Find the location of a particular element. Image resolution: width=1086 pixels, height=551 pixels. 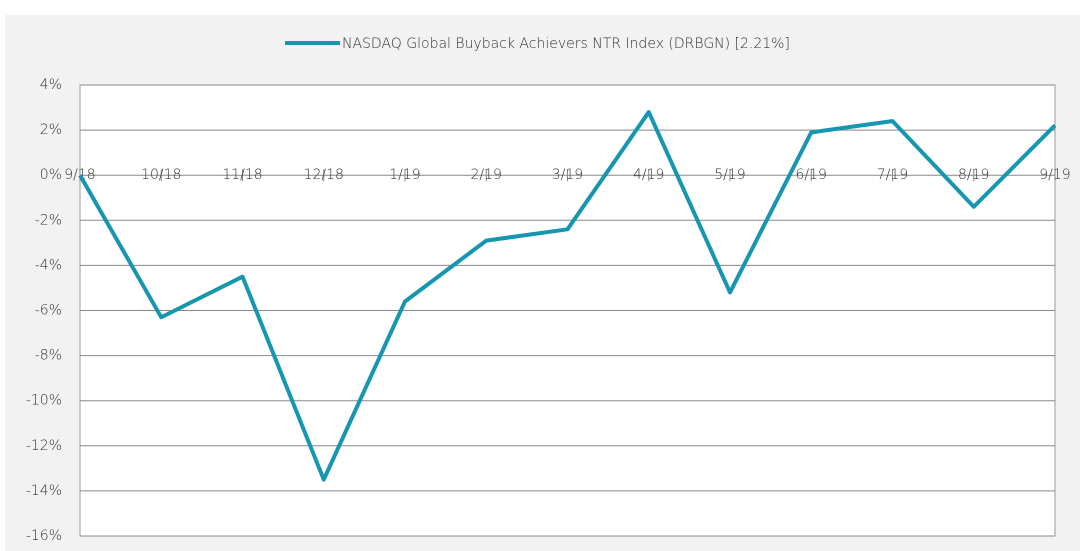

x-tick-label: 10/18 is located at coordinates (161, 175).